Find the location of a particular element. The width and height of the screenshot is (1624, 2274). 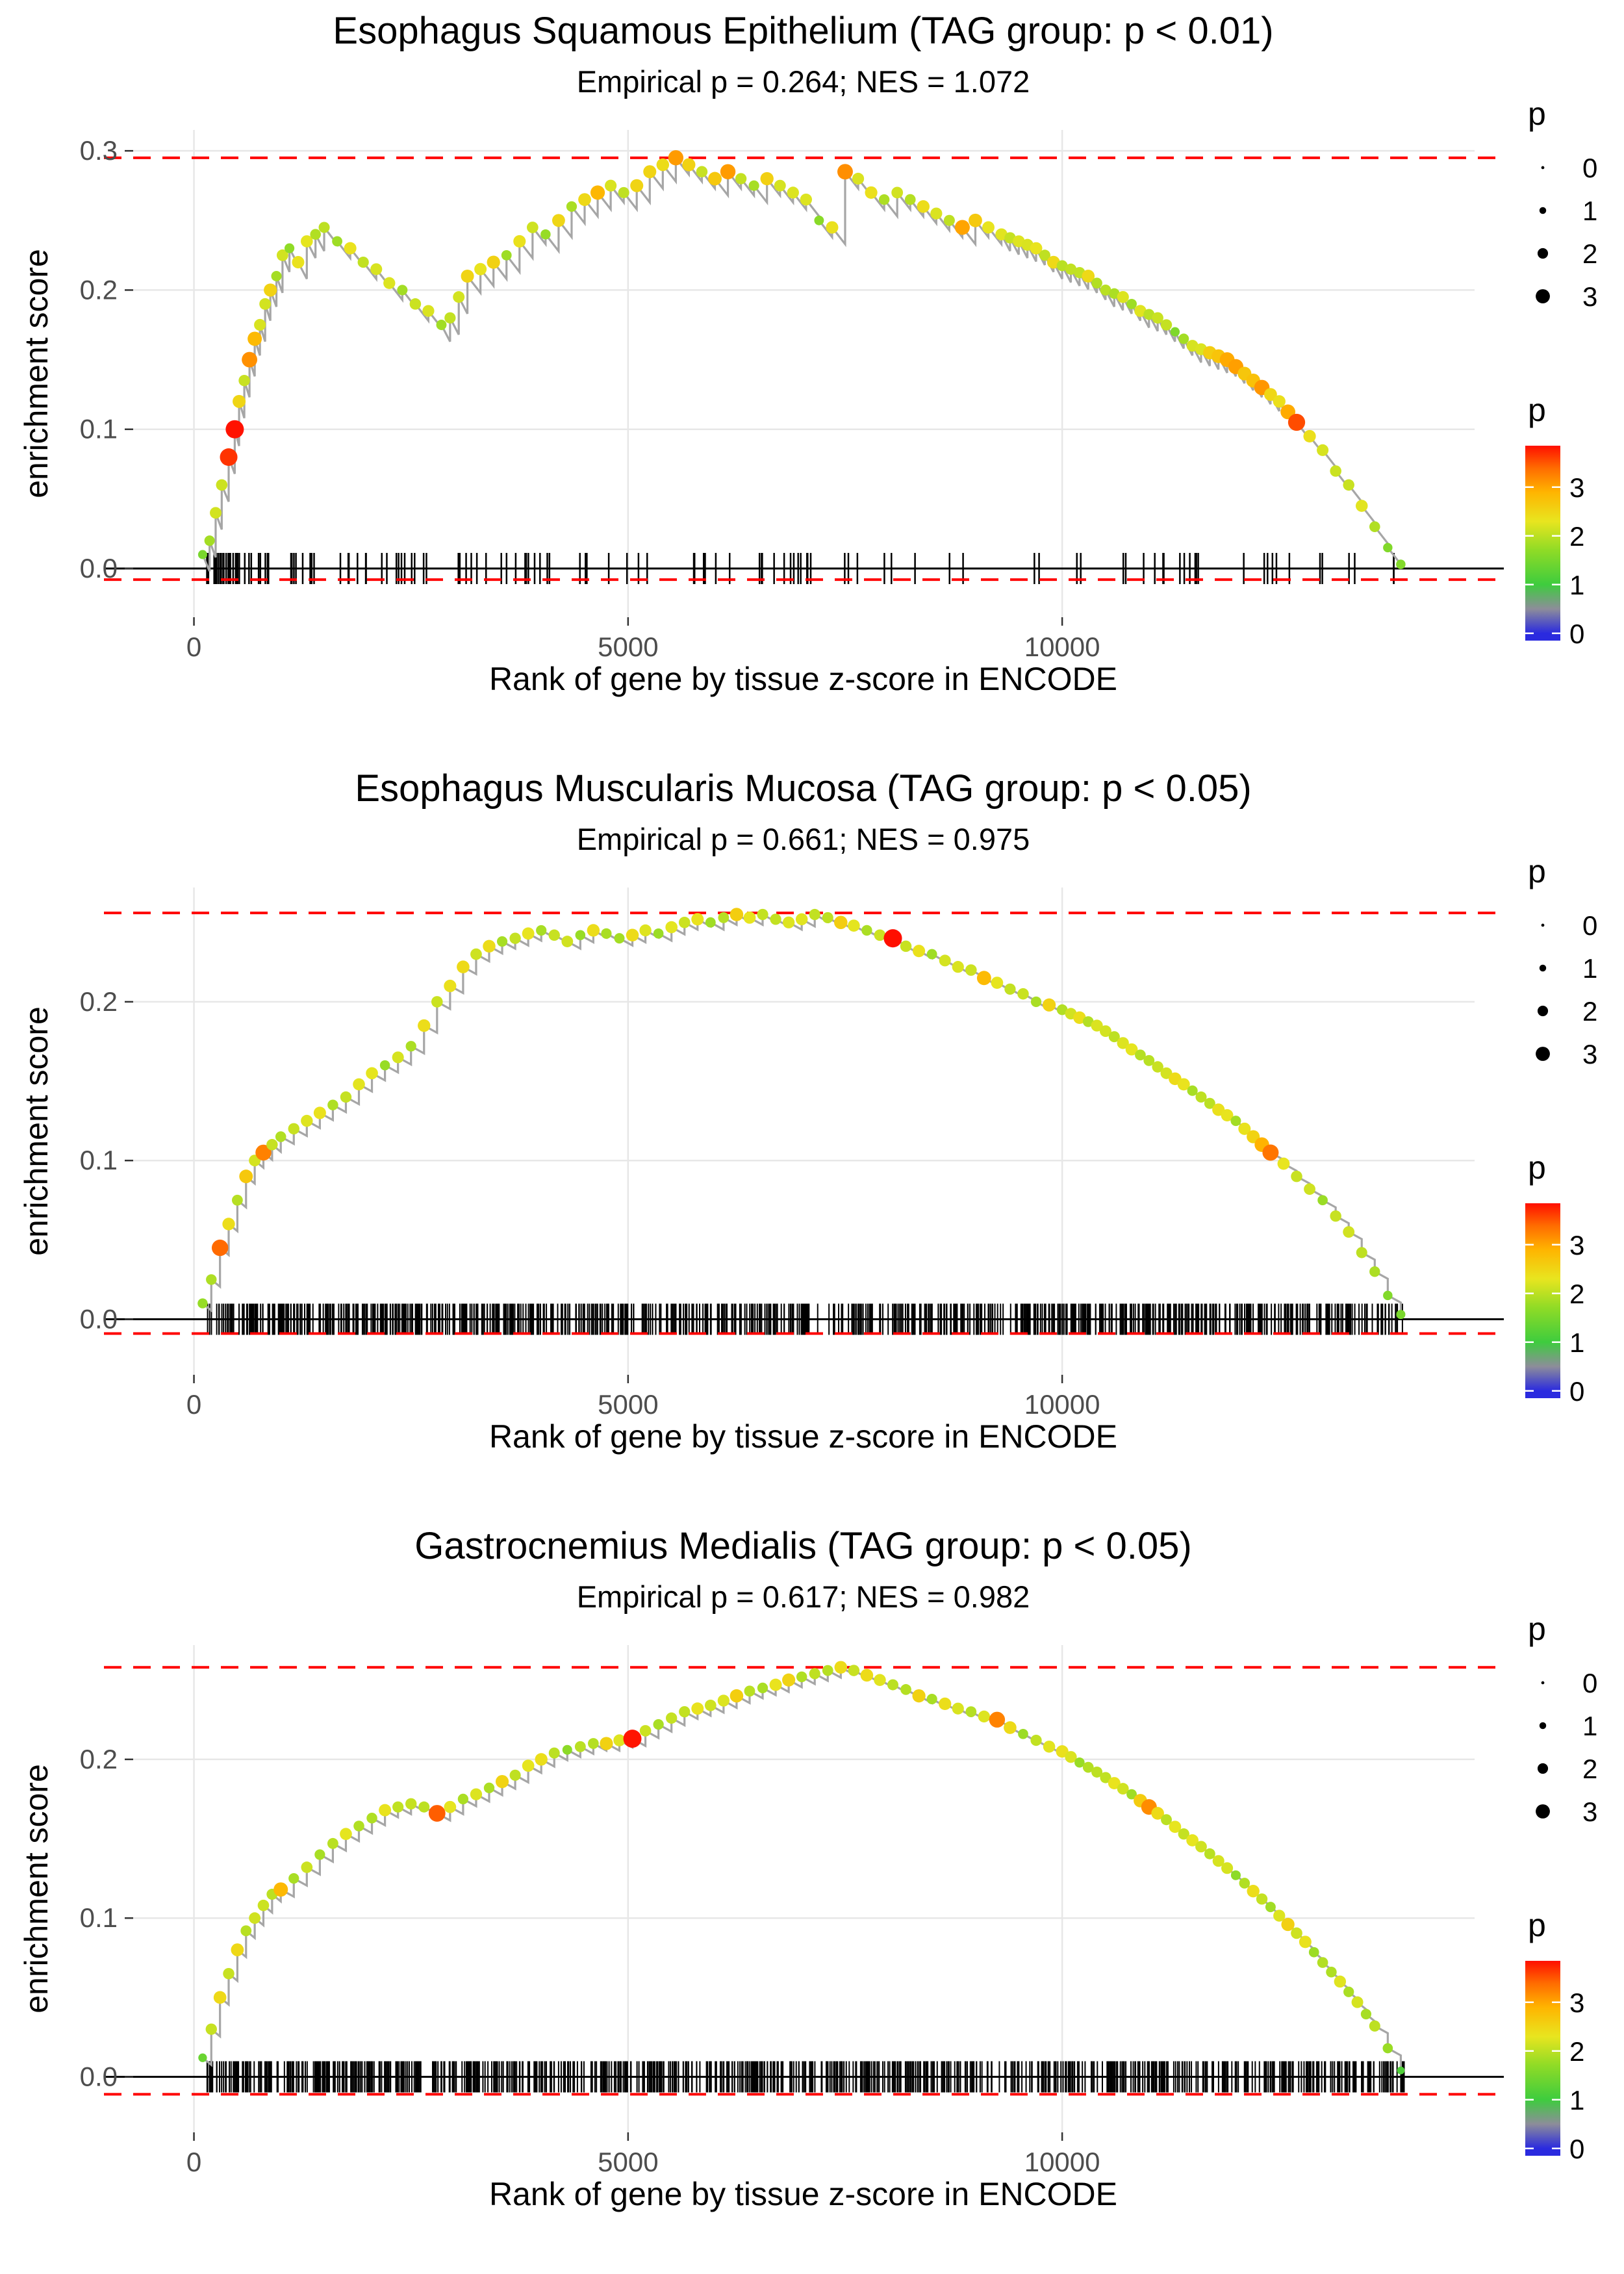

color-legend-label: 3 is located at coordinates (1576, 1245).